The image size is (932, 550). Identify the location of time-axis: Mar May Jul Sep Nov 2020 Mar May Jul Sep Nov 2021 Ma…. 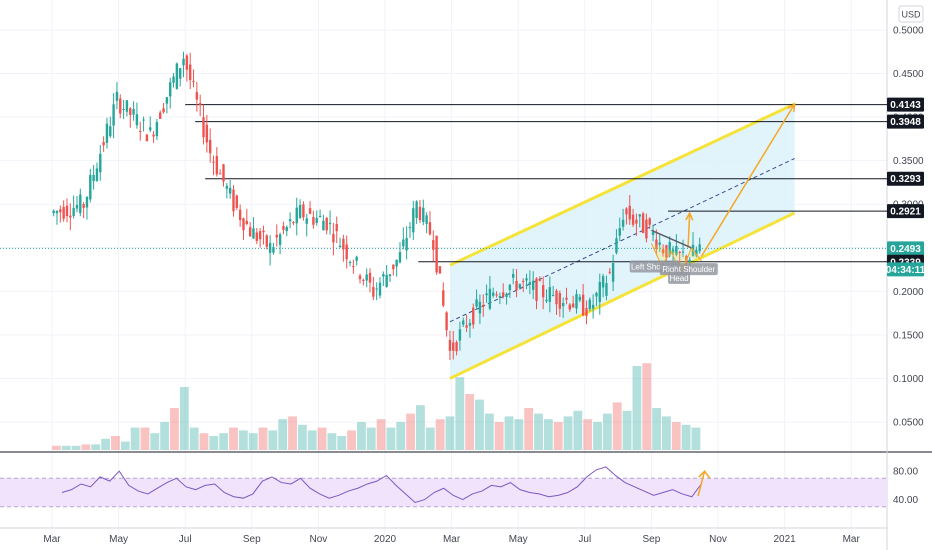
(443, 536).